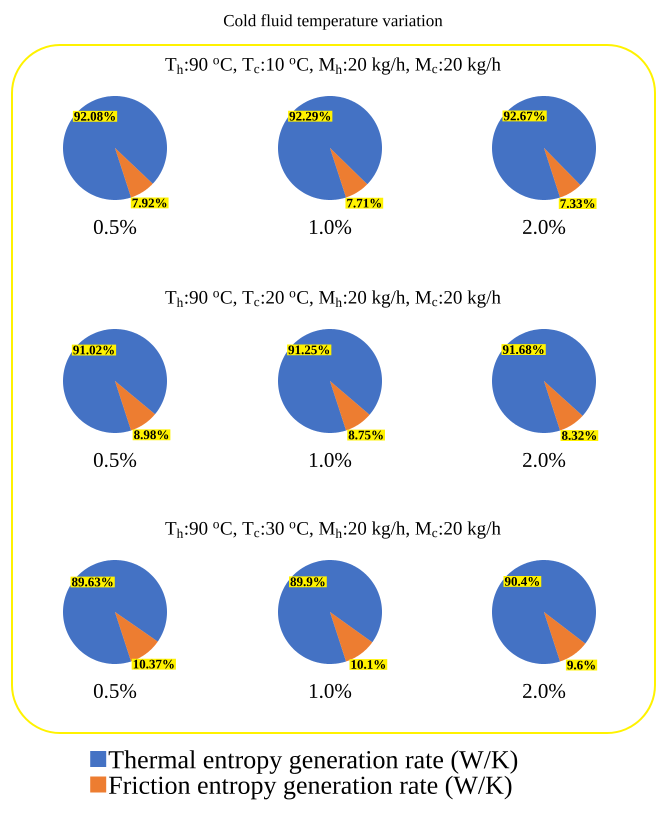 This screenshot has height=814, width=659. Describe the element at coordinates (149, 203) in the screenshot. I see `data-label: 7.92%` at that location.